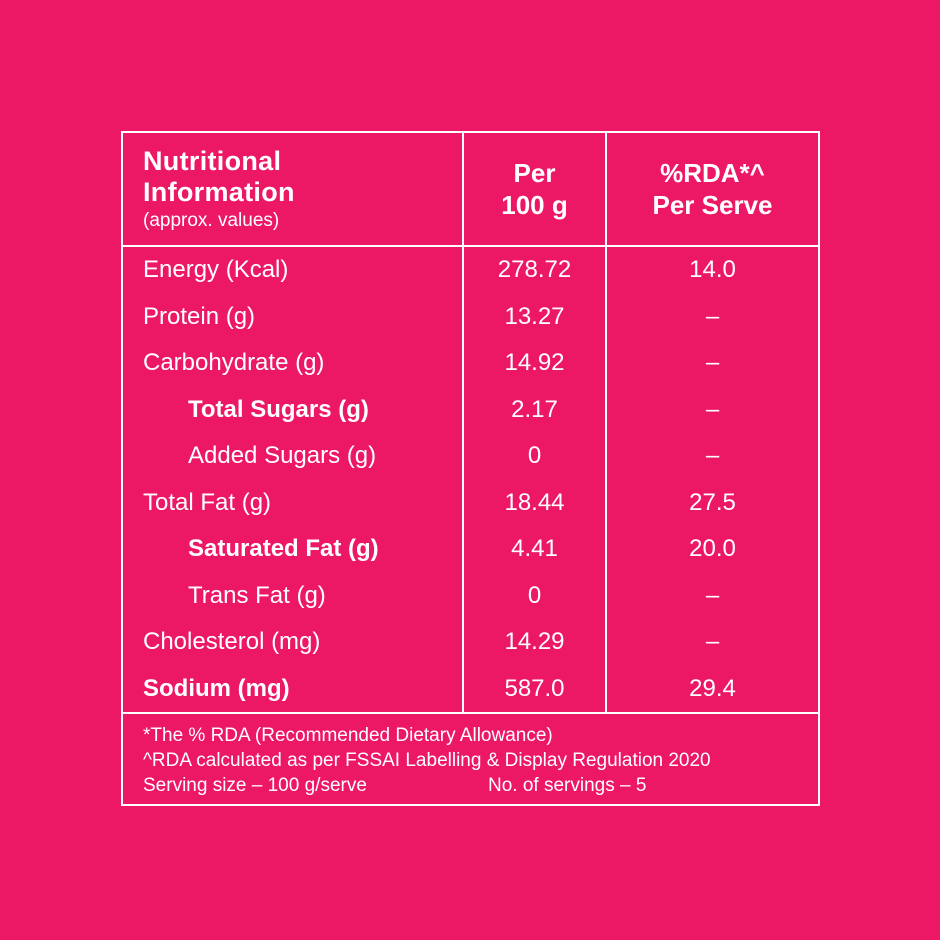 This screenshot has height=940, width=940. Describe the element at coordinates (216, 688) in the screenshot. I see `row-label: Sodium (mg)` at that location.